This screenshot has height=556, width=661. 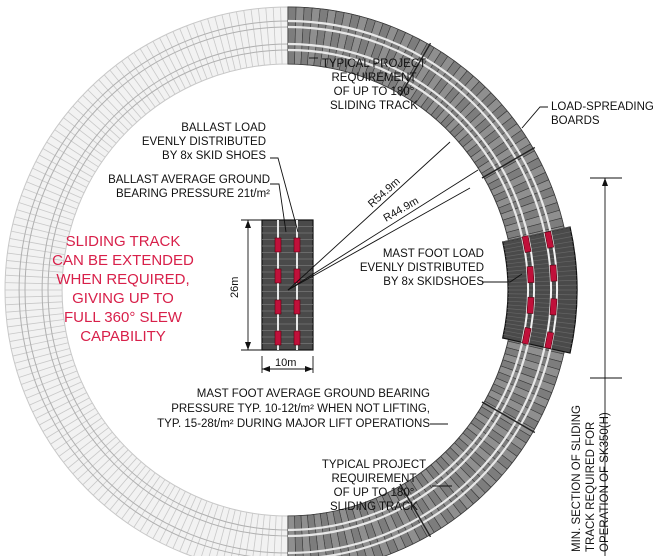 What do you see at coordinates (433, 254) in the screenshot?
I see `note-line: MAST FOOT LOAD` at bounding box center [433, 254].